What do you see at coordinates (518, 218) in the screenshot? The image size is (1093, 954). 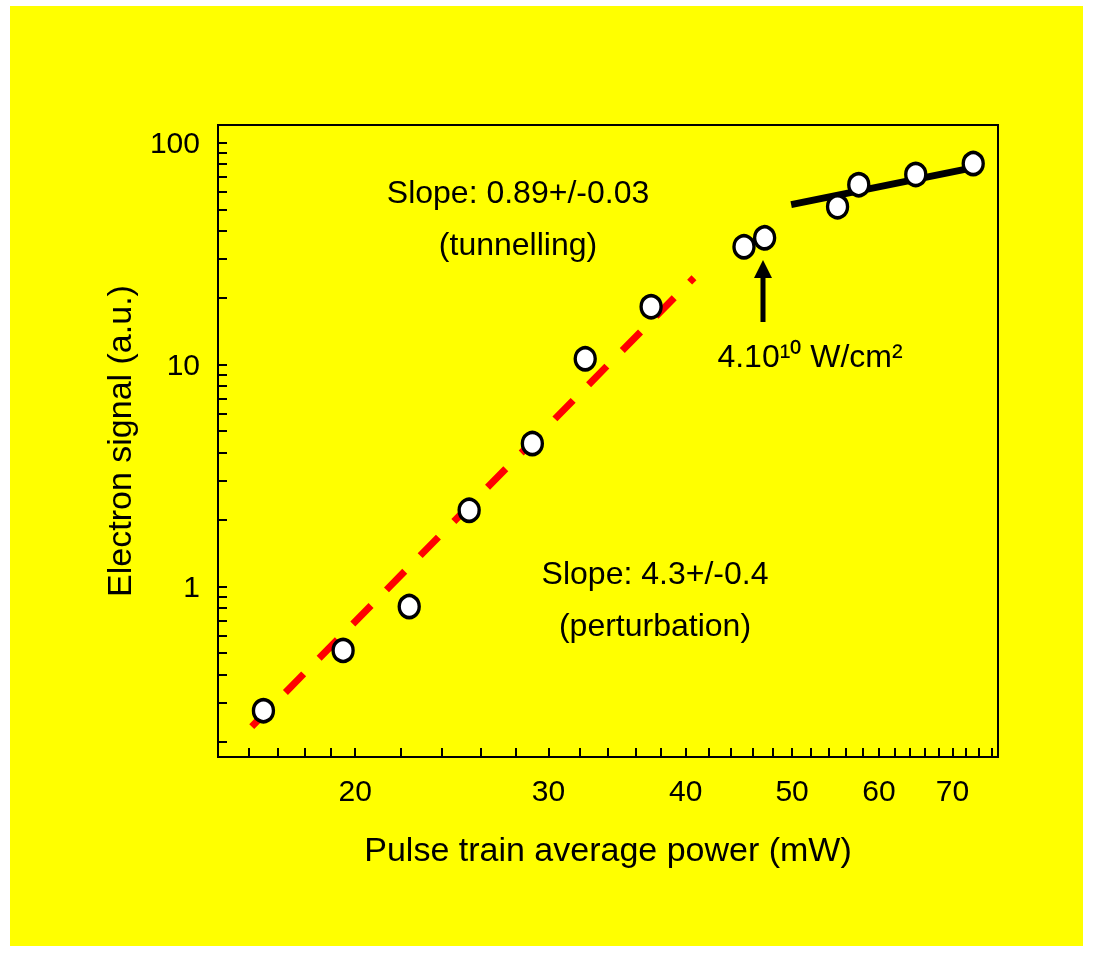 I see `annotation: Slope: 0.89+/-0.03 (tunnelling)` at bounding box center [518, 218].